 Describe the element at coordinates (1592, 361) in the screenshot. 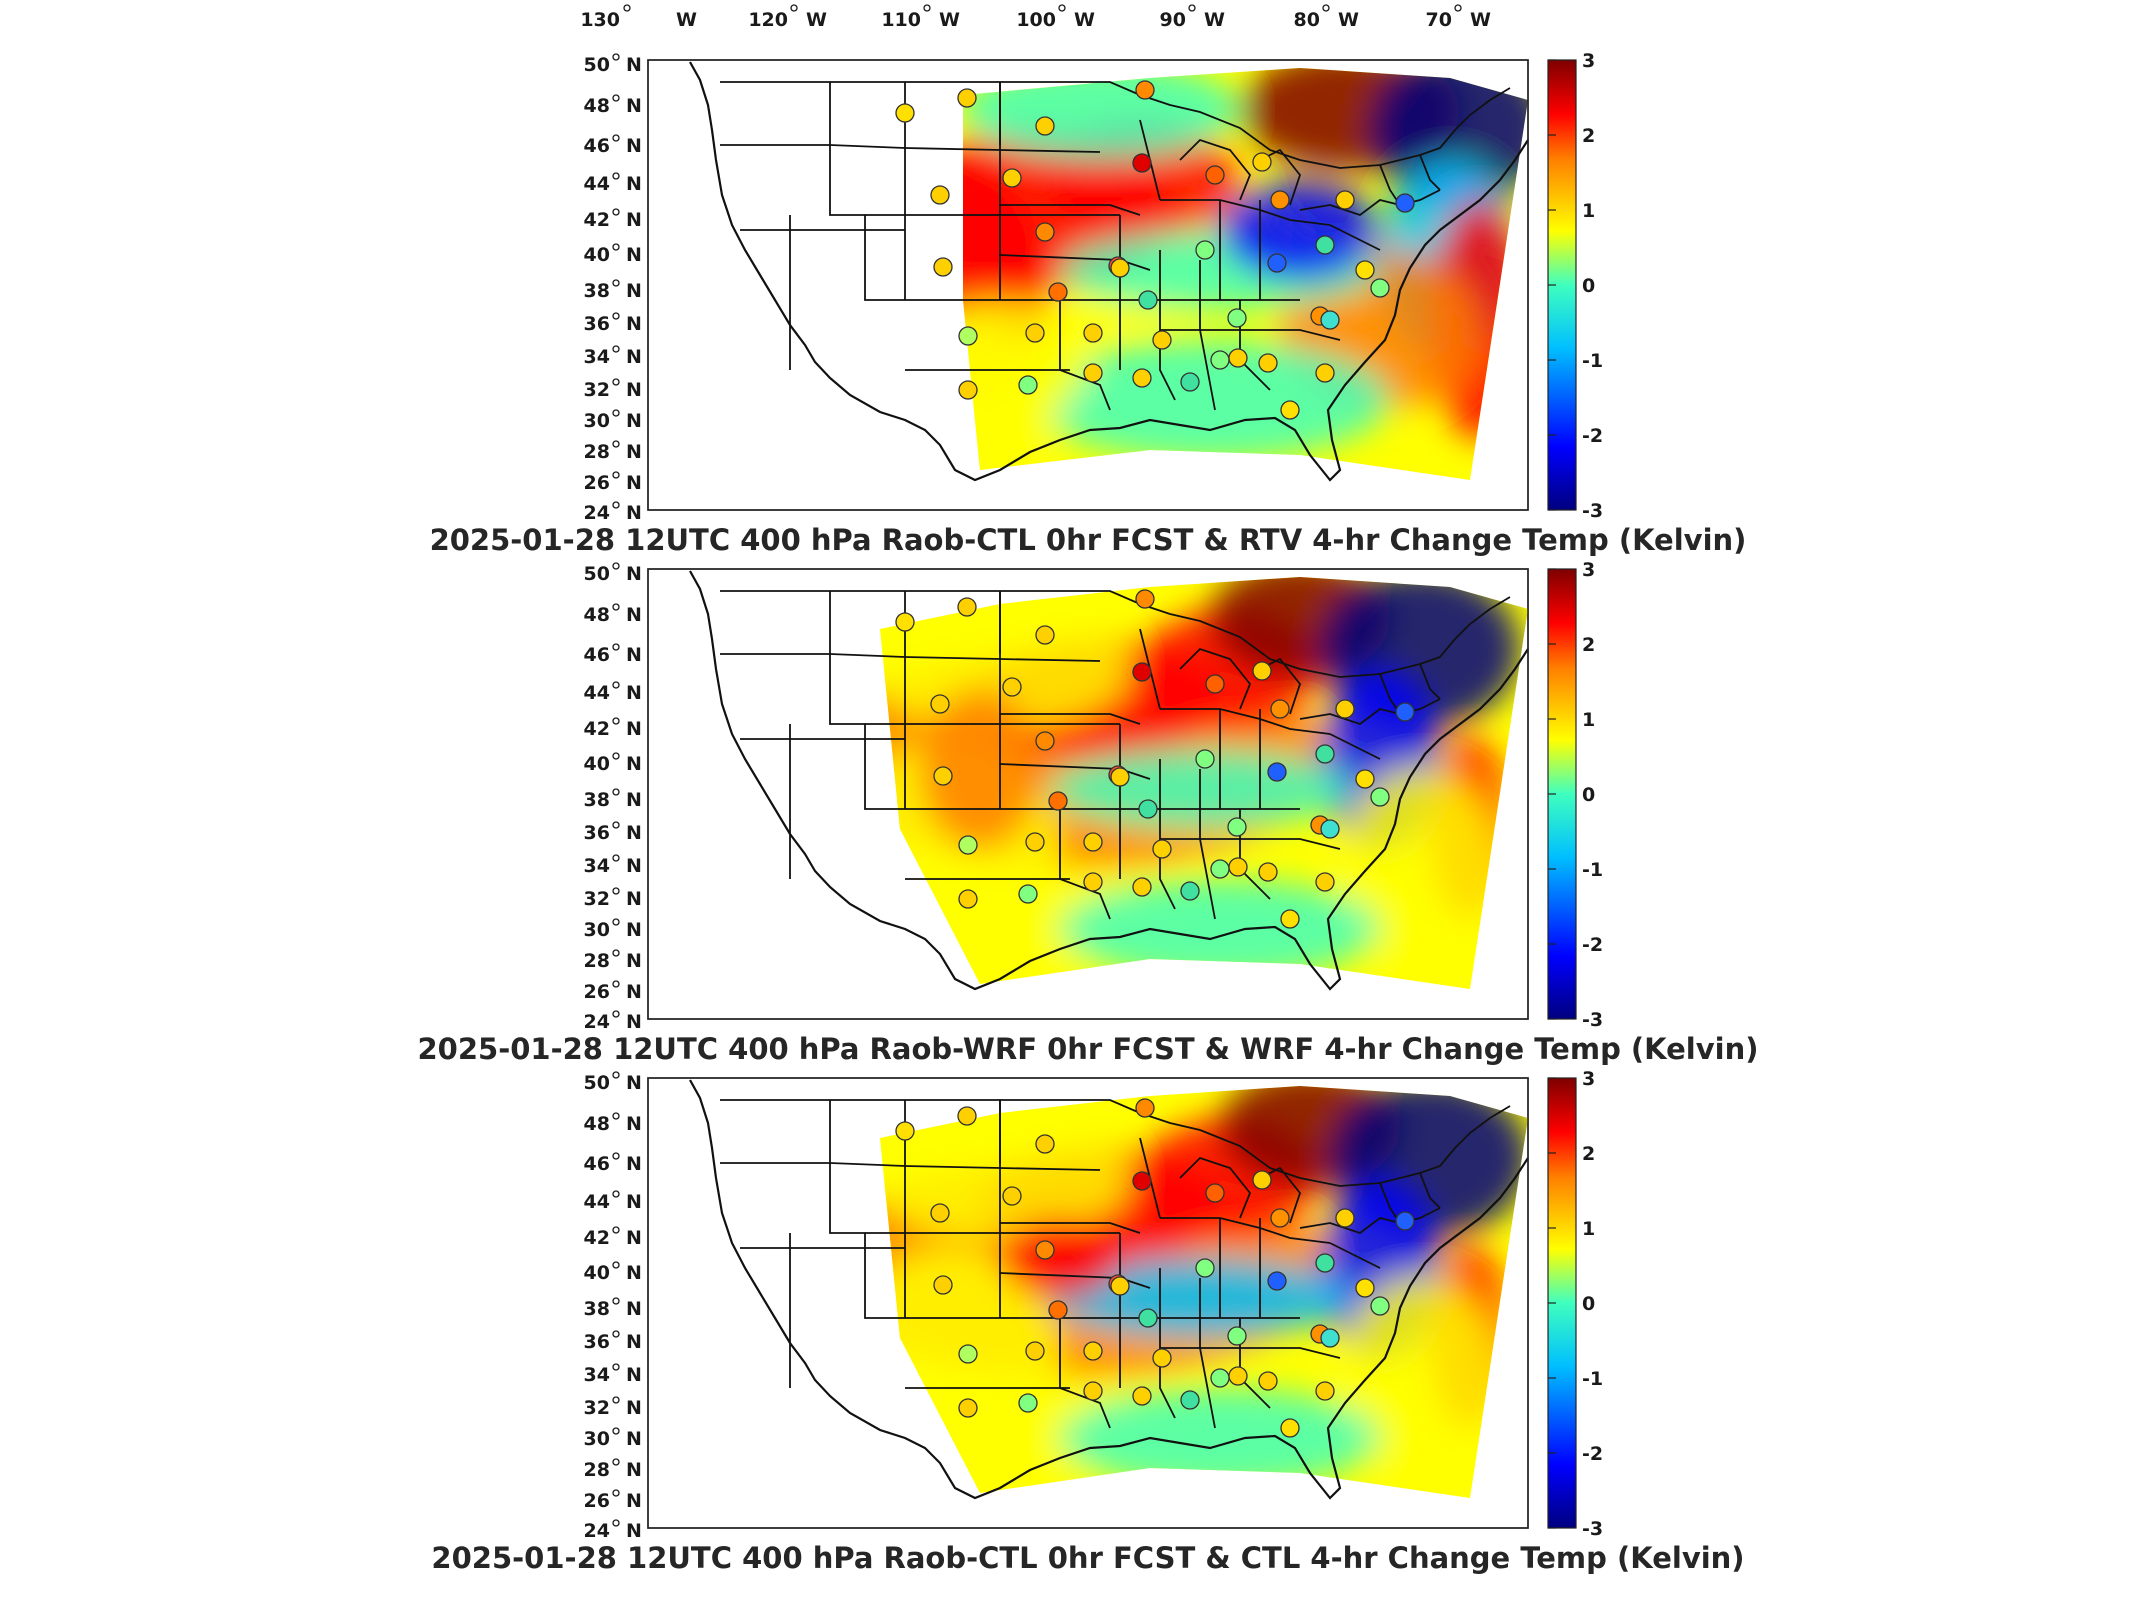

I see `colorbar-tick-label: -1` at that location.